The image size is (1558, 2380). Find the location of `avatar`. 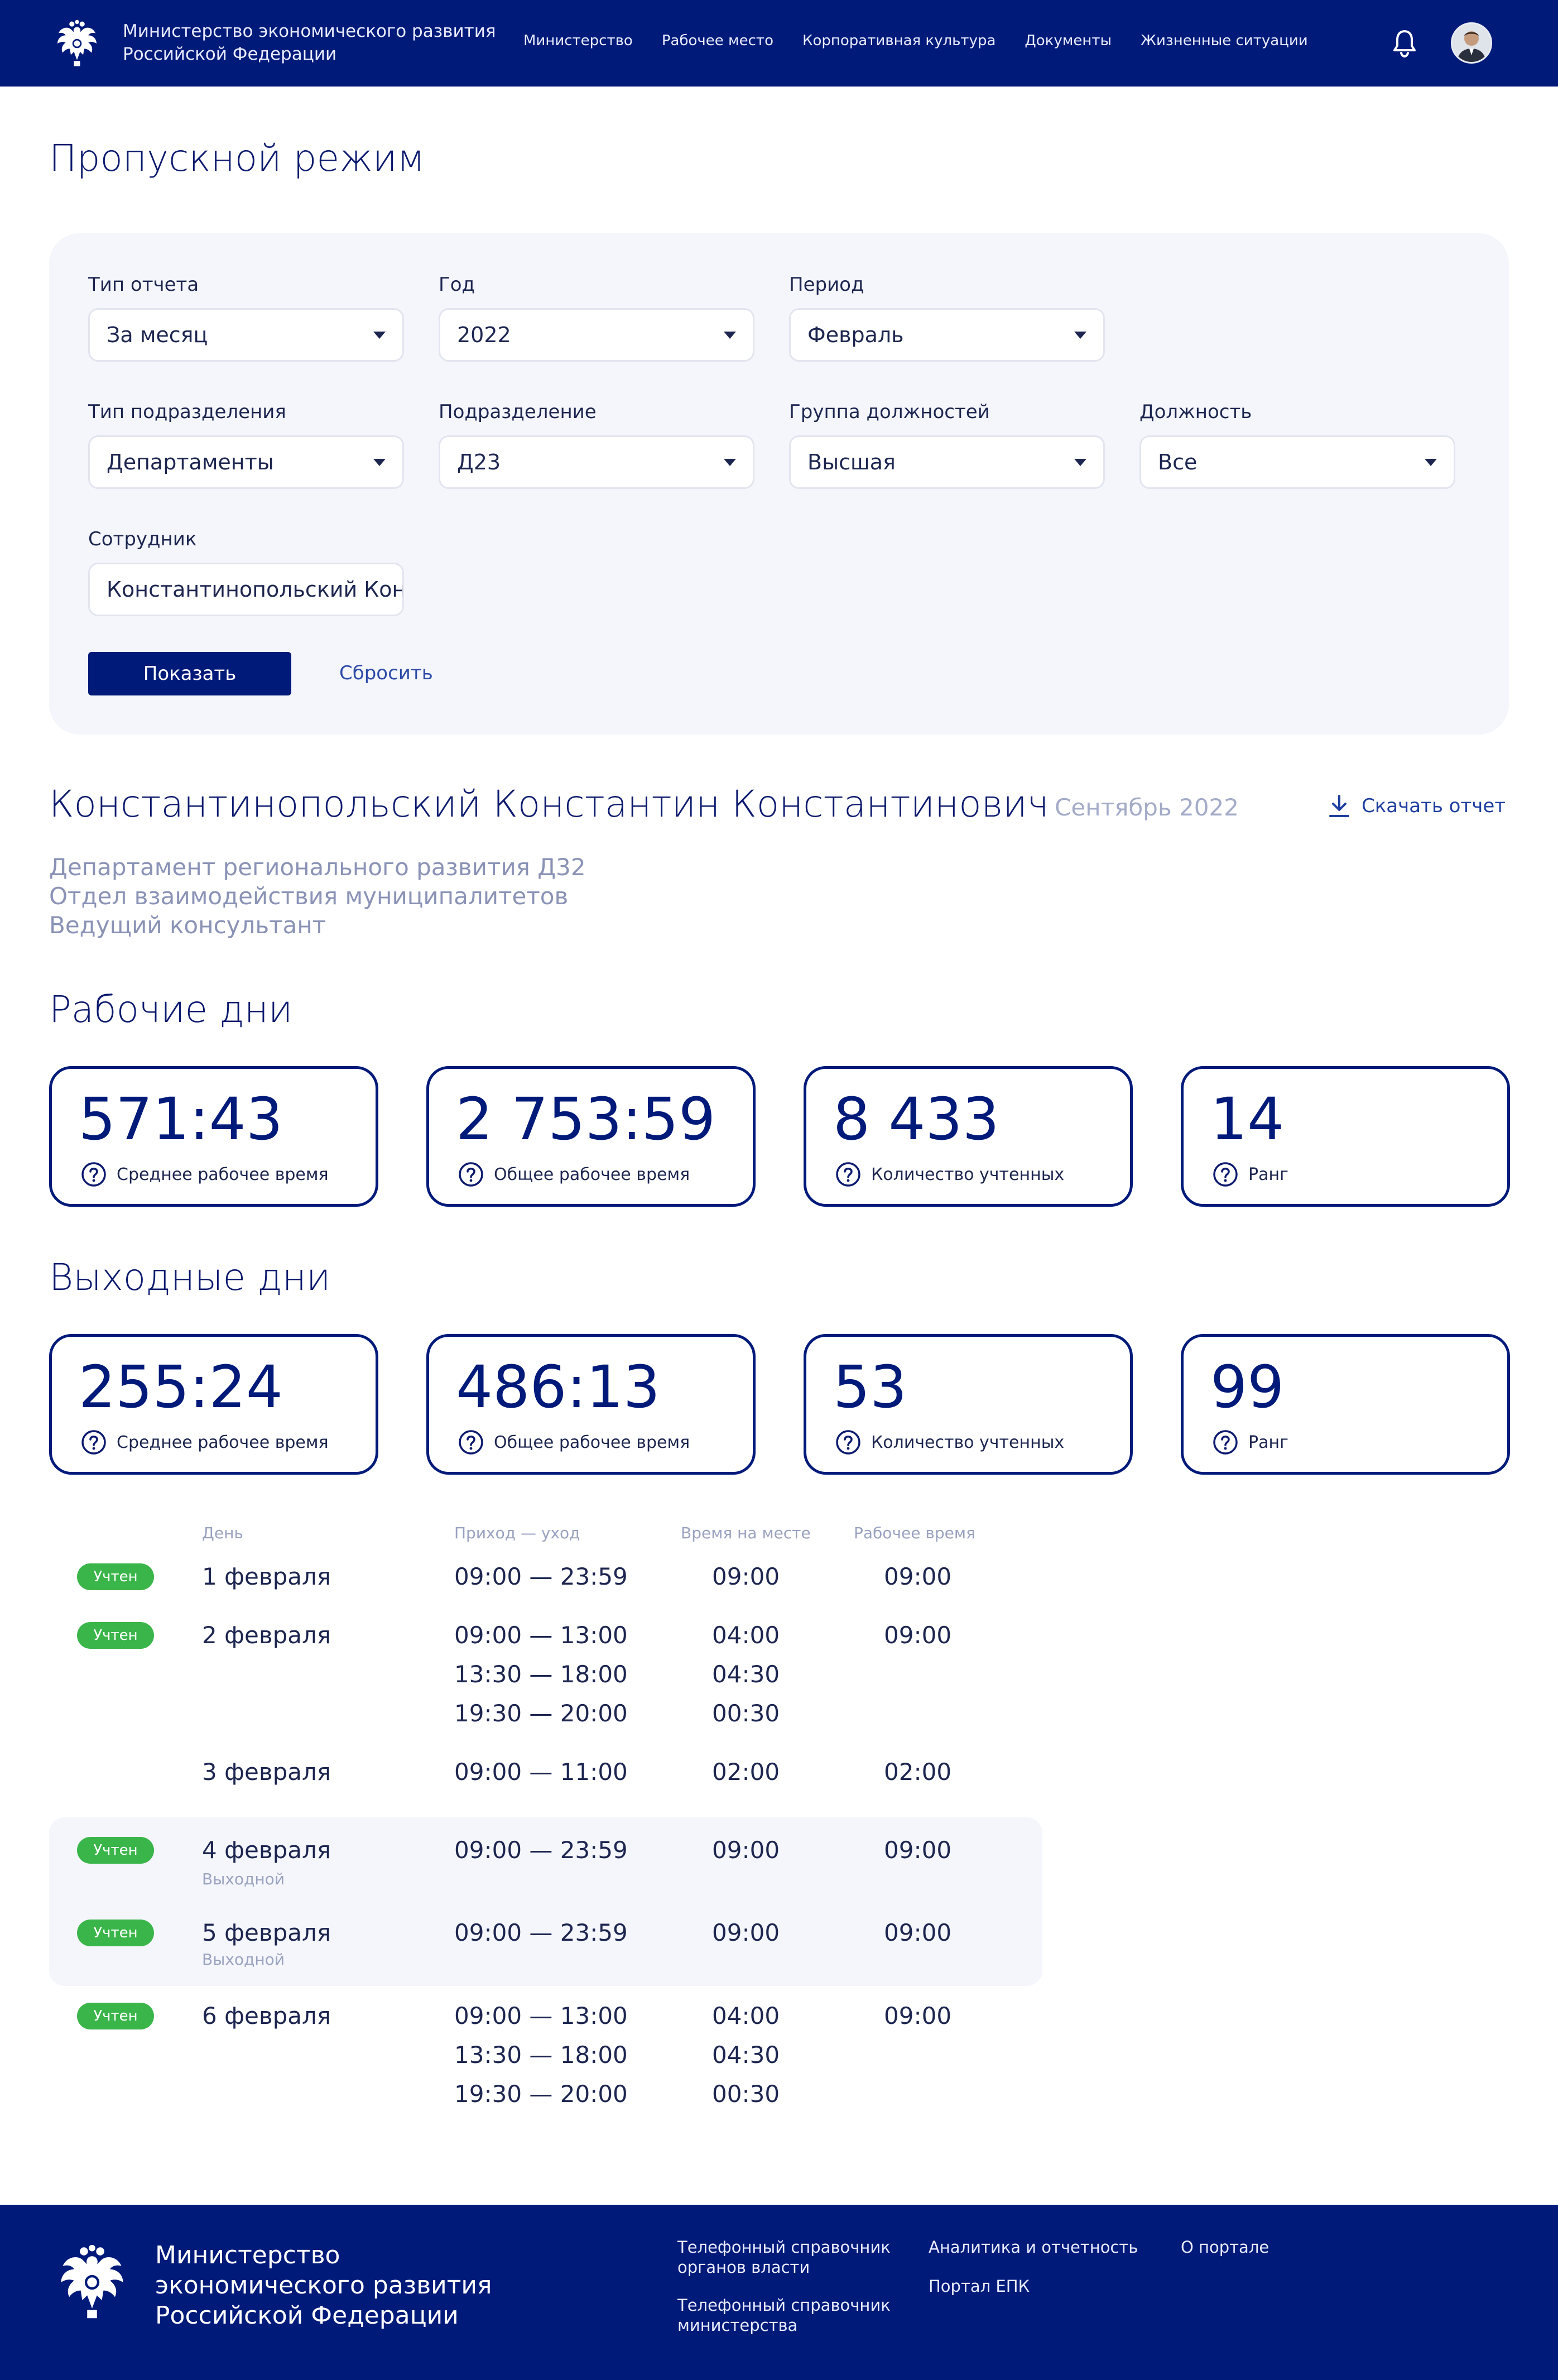

avatar is located at coordinates (1471, 43).